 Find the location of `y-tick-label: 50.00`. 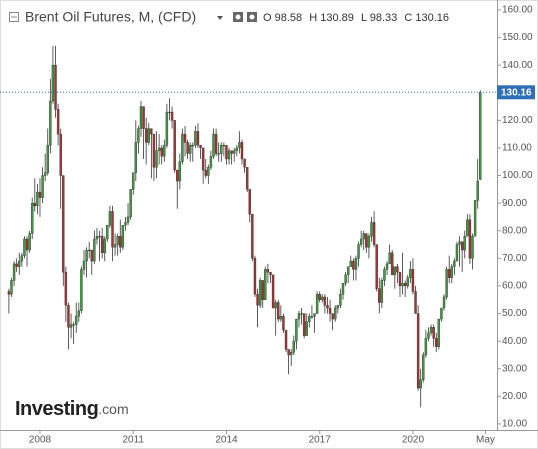

y-tick-label: 50.00 is located at coordinates (514, 313).